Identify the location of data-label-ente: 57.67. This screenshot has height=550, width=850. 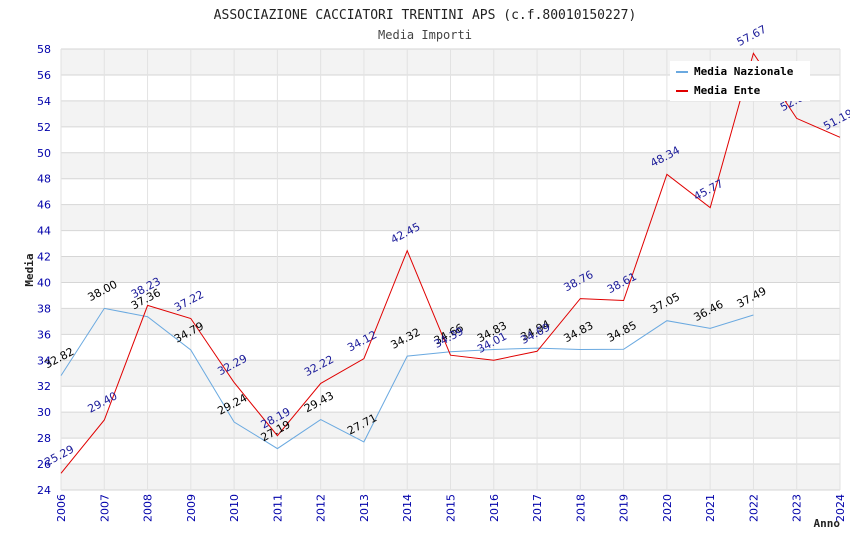
(752, 36).